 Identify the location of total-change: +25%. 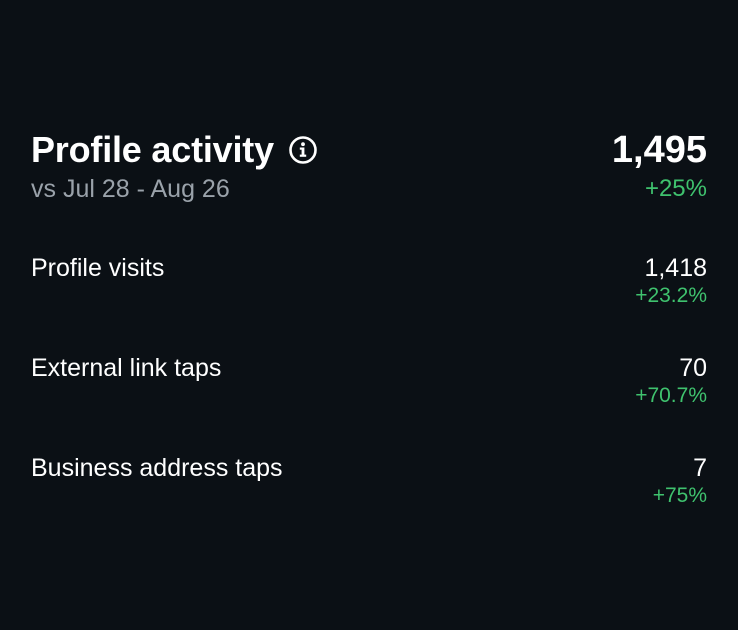
(675, 188).